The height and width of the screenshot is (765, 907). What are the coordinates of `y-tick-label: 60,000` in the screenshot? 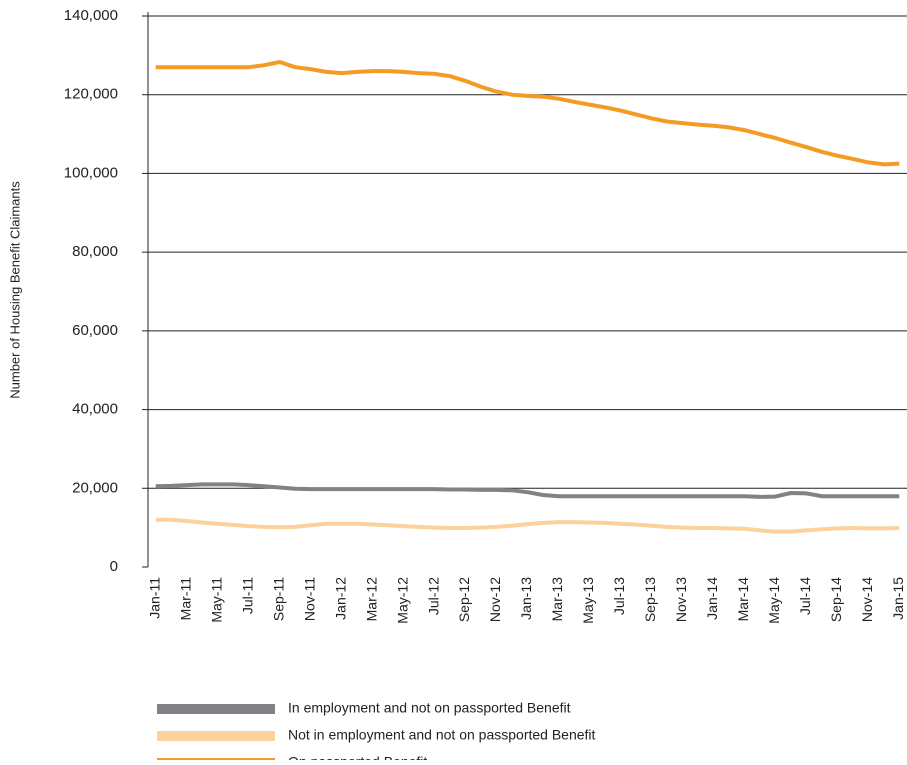 It's located at (95, 330).